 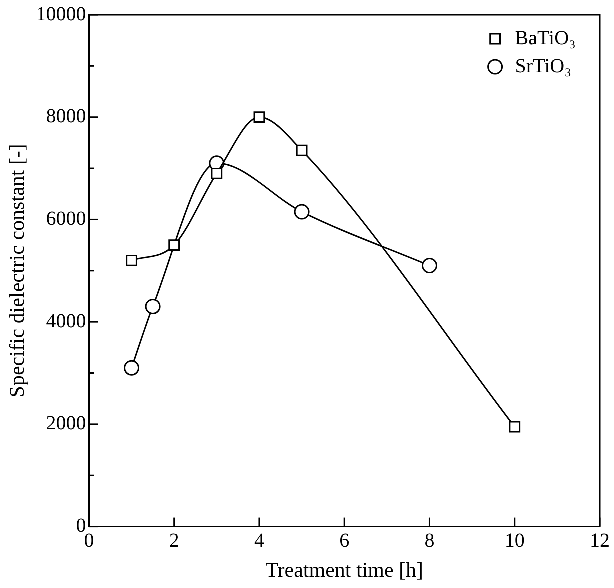 What do you see at coordinates (345, 570) in the screenshot?
I see `x-axis-title: Treatment time [h]` at bounding box center [345, 570].